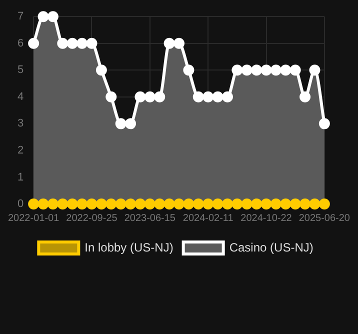 Image resolution: width=358 pixels, height=334 pixels. I want to click on y-tick-label: 4, so click(20, 96).